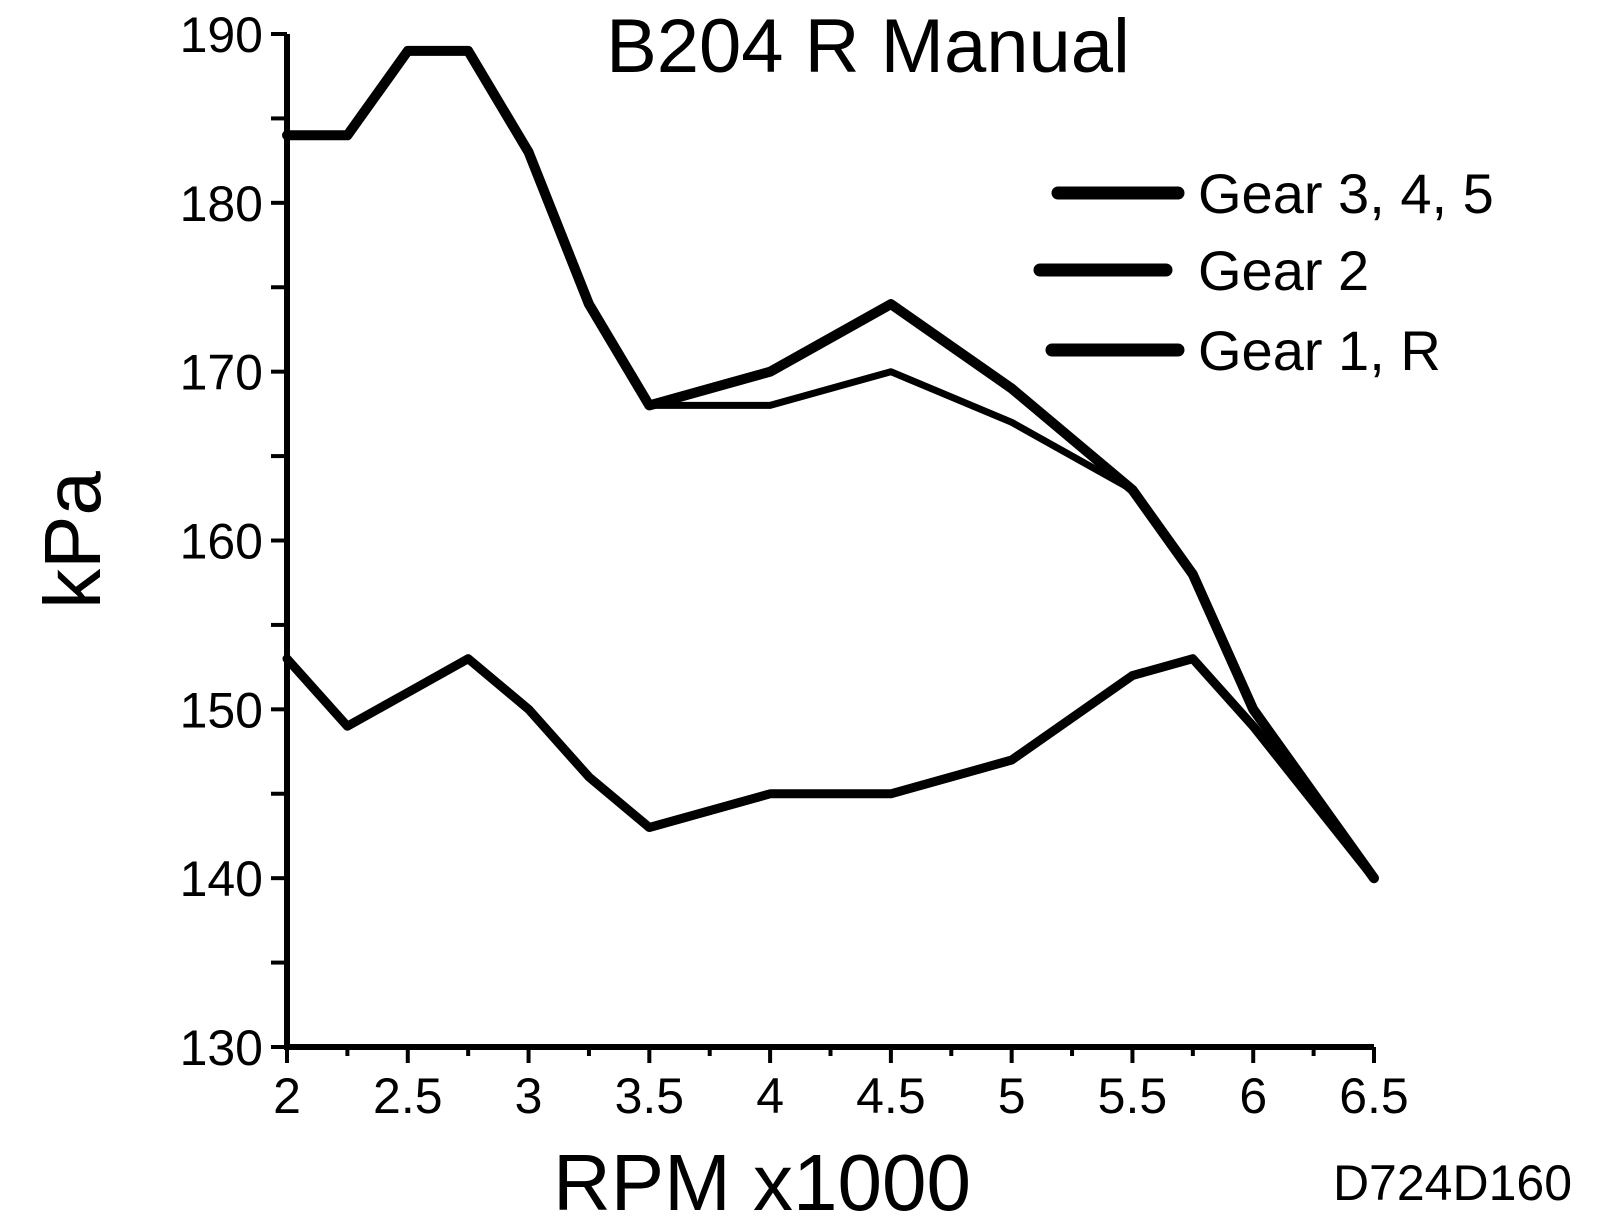 Image resolution: width=1600 pixels, height=1224 pixels. What do you see at coordinates (408, 1096) in the screenshot?
I see `x-tick-label: 2.5` at bounding box center [408, 1096].